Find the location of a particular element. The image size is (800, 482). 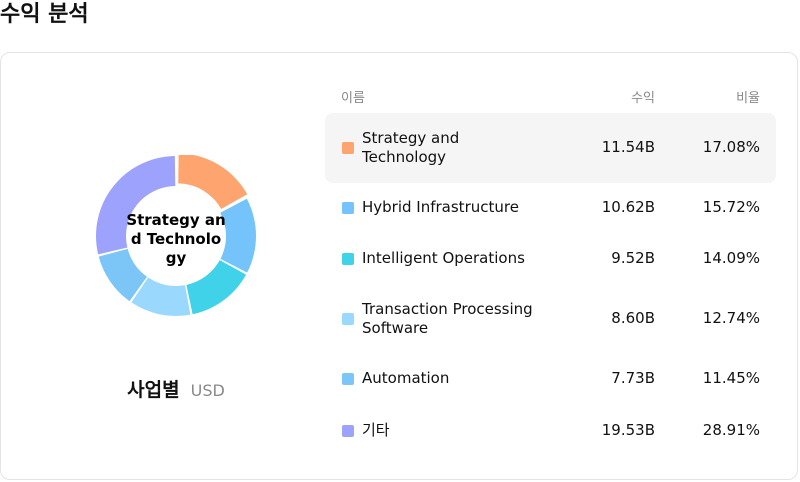

header-share: 비율 is located at coordinates (748, 98).